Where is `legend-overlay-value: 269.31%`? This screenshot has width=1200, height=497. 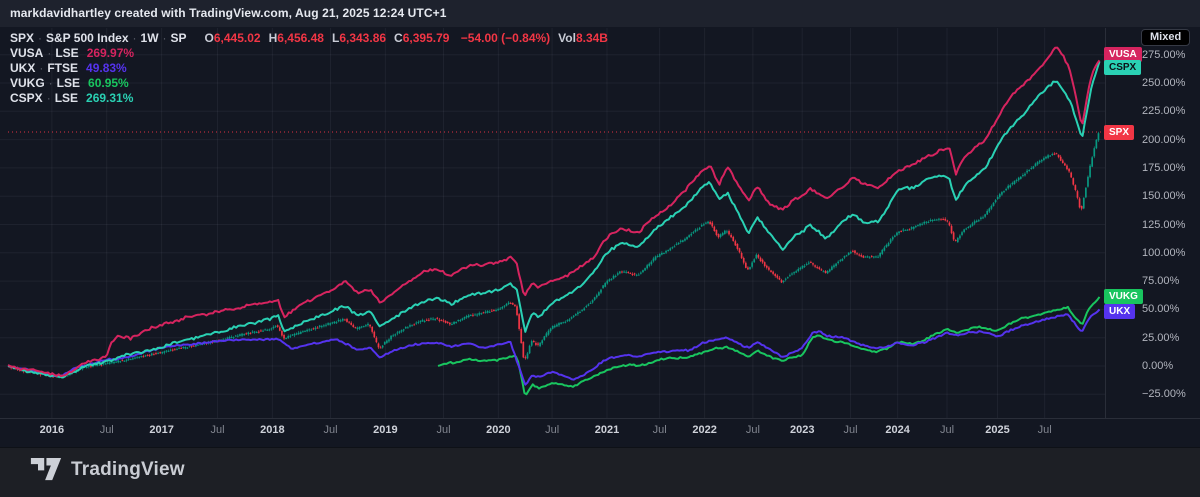 legend-overlay-value: 269.31% is located at coordinates (110, 98).